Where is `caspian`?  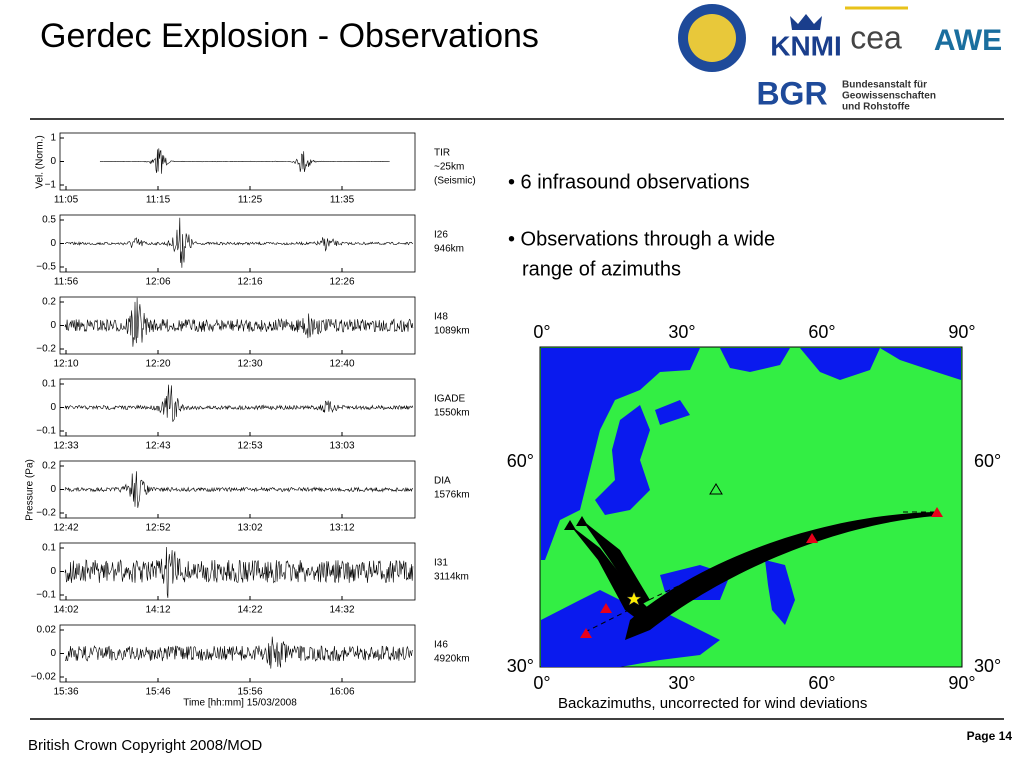 caspian is located at coordinates (780, 592).